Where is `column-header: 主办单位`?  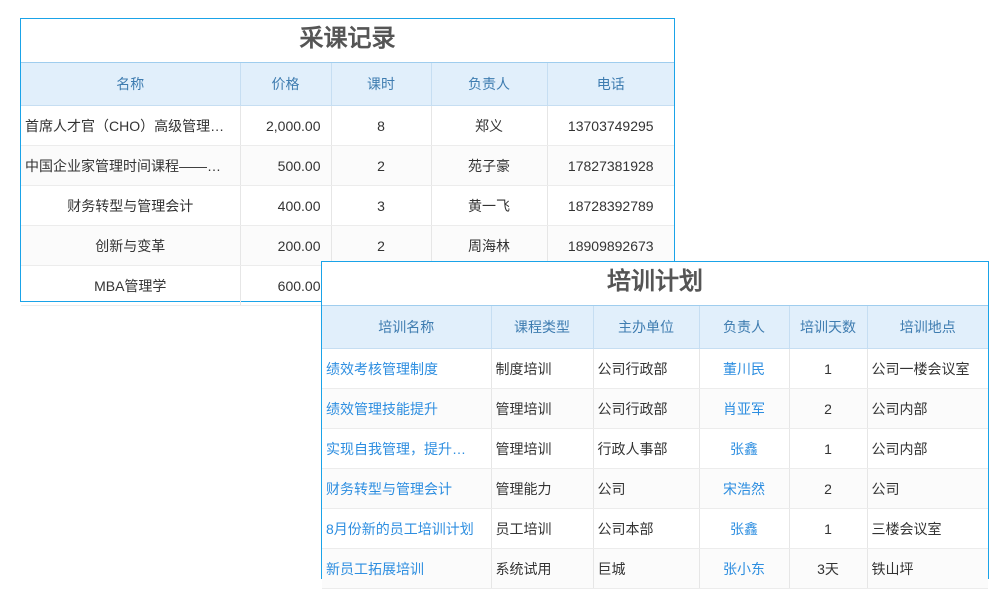 column-header: 主办单位 is located at coordinates (646, 327).